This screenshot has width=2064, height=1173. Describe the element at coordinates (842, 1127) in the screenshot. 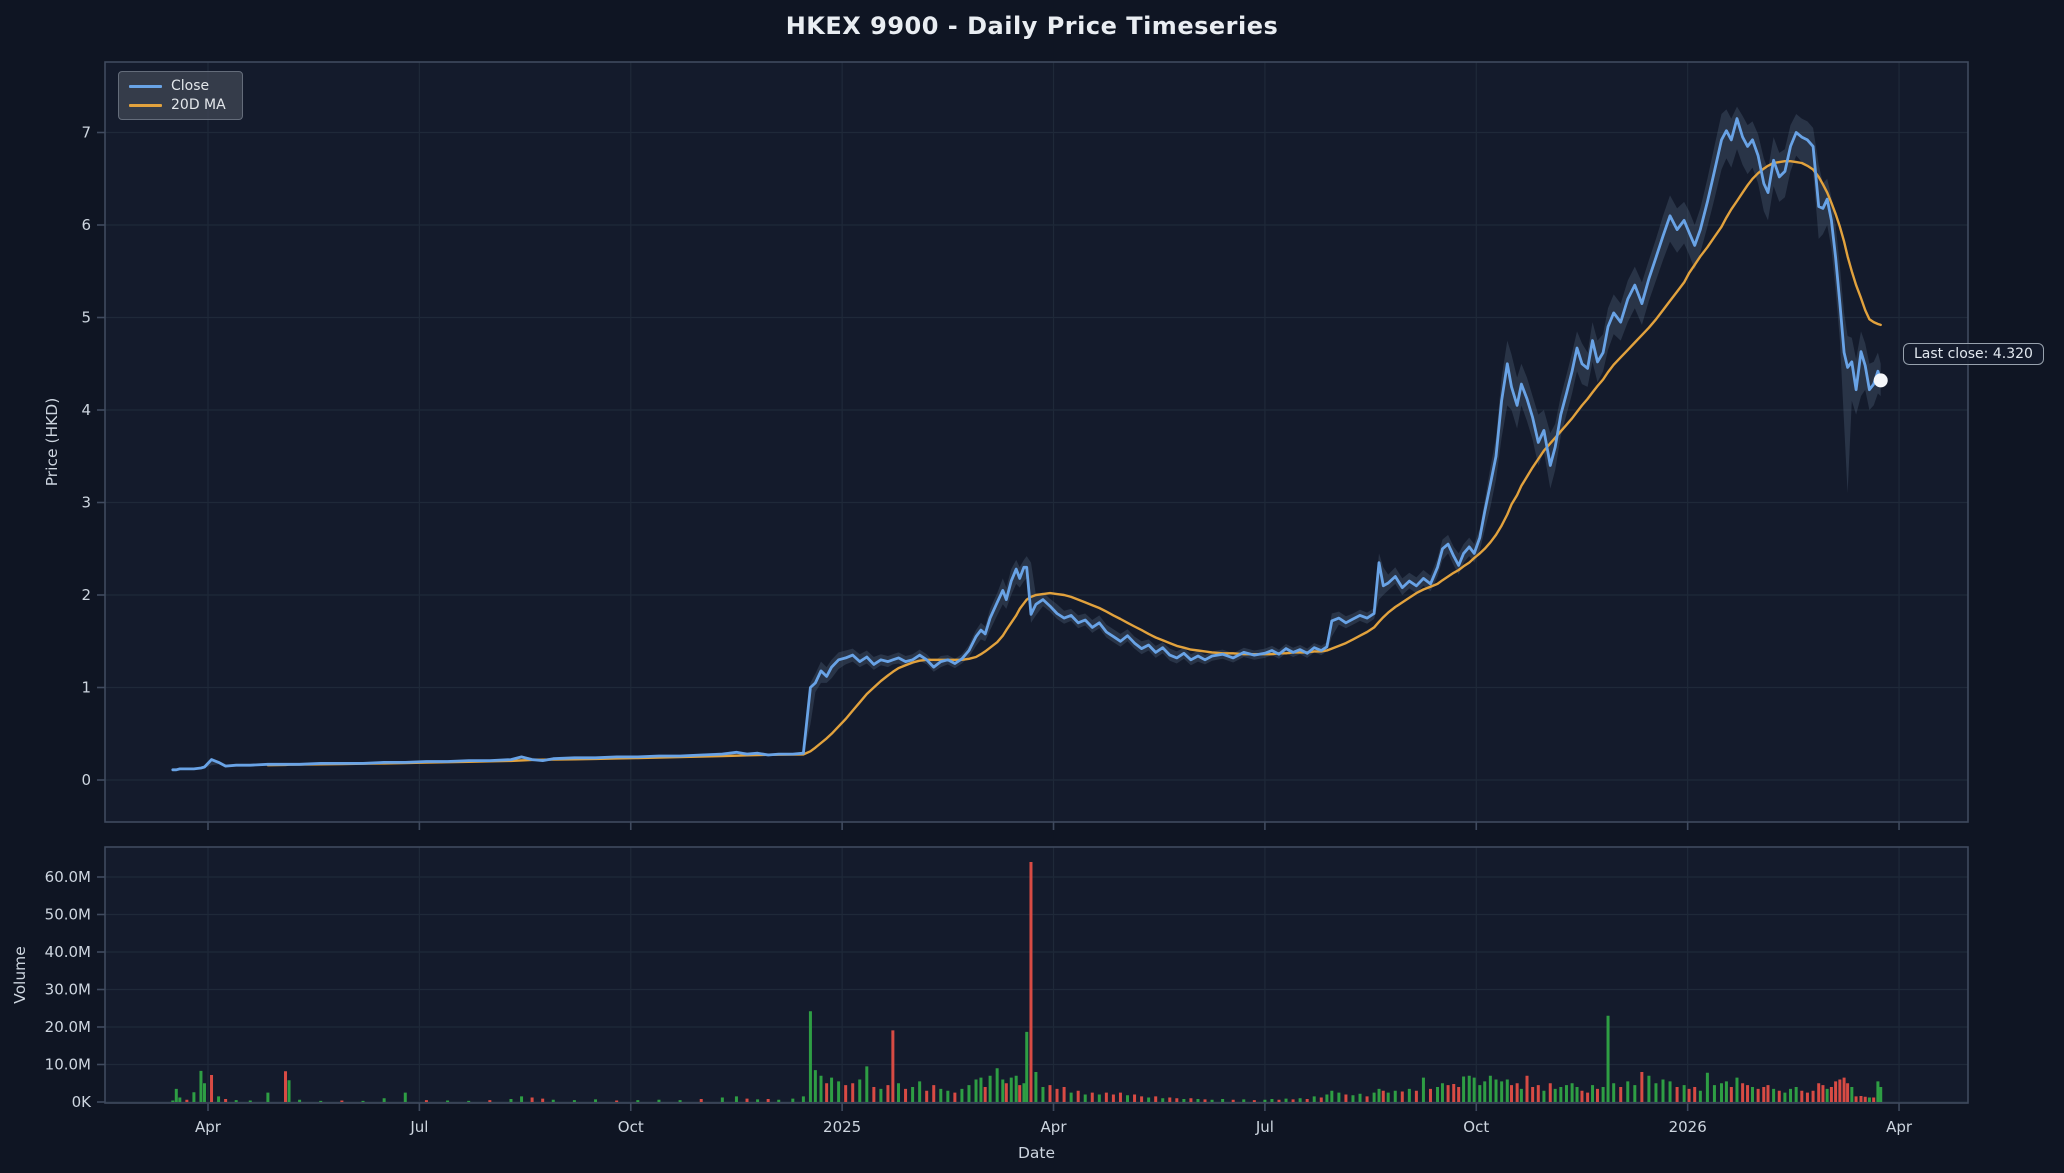

I see `x-tick-label: 2025` at that location.